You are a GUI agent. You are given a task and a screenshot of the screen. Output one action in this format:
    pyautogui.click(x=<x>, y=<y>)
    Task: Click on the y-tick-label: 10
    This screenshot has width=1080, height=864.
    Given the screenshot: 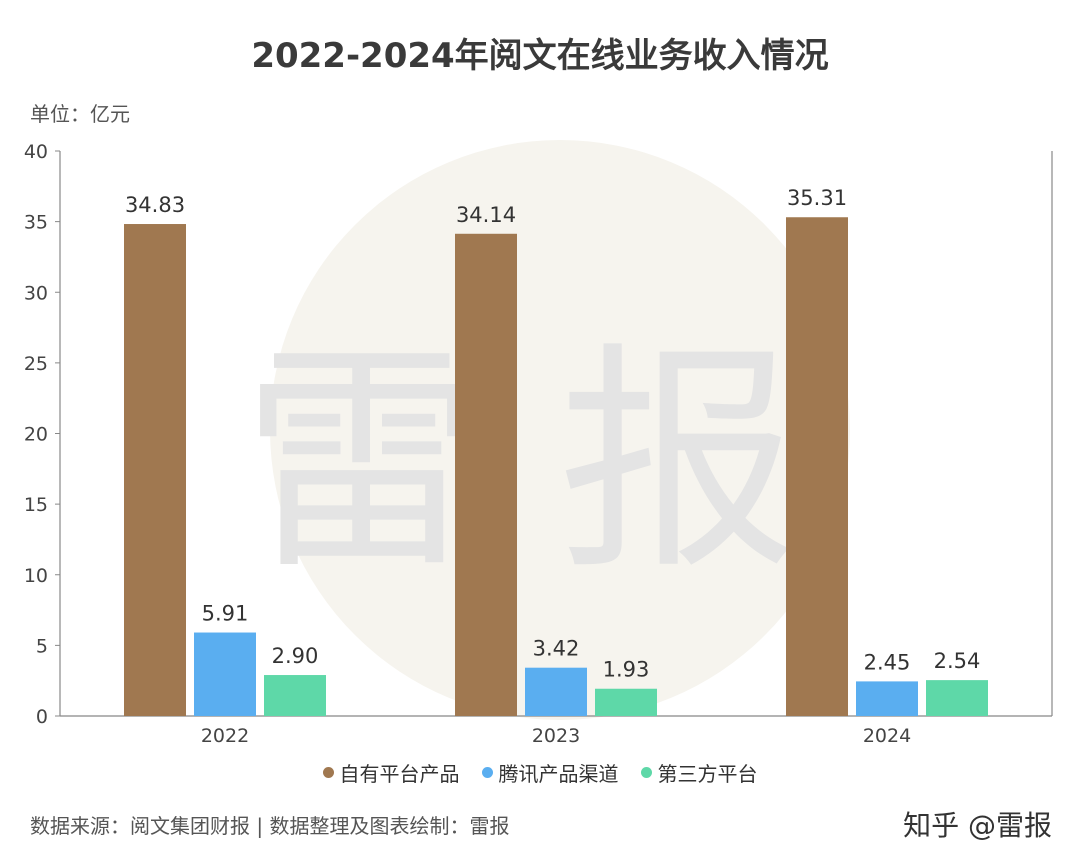 What is the action you would take?
    pyautogui.click(x=36, y=576)
    